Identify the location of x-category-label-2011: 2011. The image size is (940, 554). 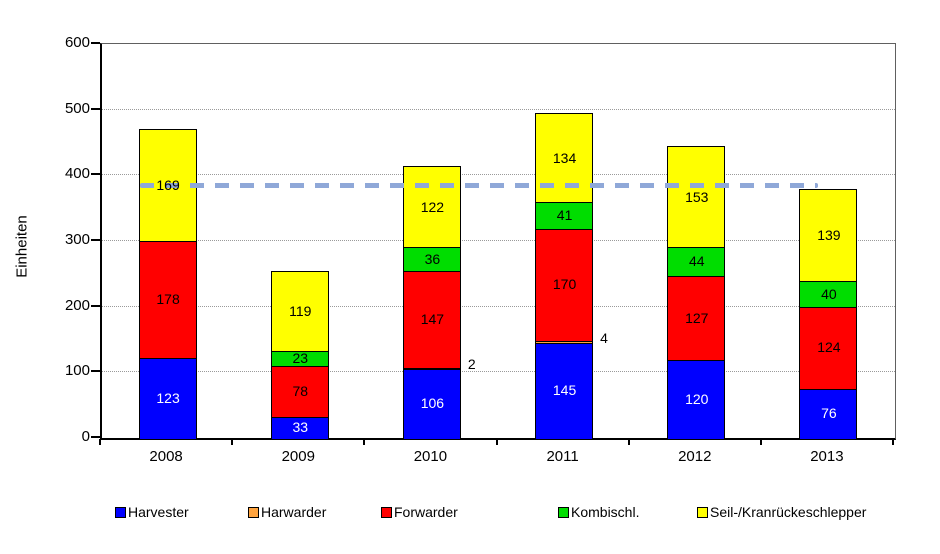
(562, 456).